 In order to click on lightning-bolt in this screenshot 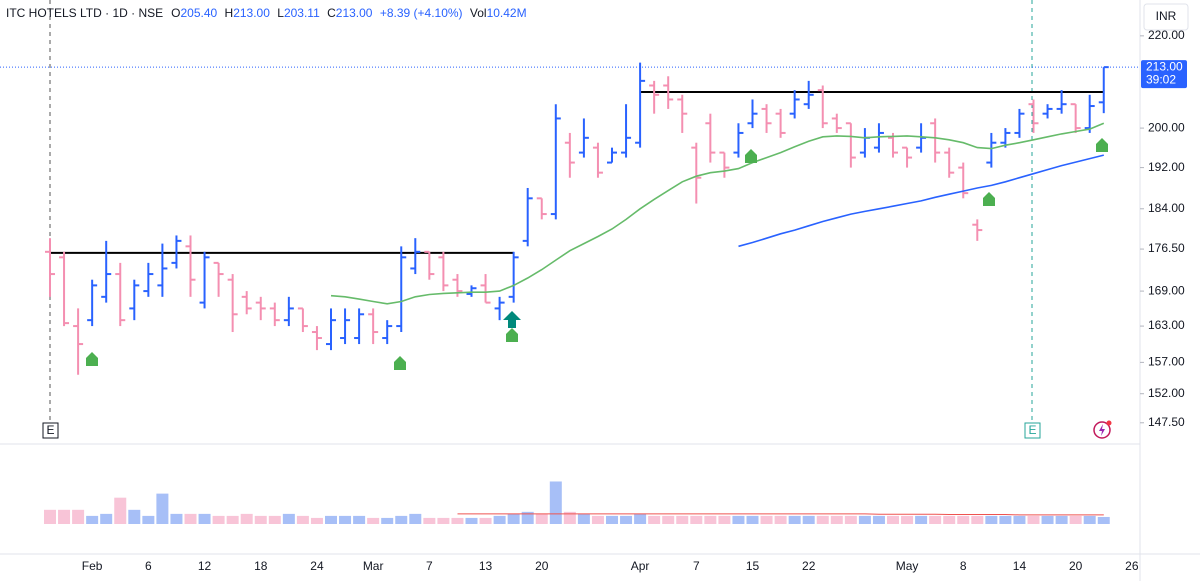, I will do `click(1102, 430)`.